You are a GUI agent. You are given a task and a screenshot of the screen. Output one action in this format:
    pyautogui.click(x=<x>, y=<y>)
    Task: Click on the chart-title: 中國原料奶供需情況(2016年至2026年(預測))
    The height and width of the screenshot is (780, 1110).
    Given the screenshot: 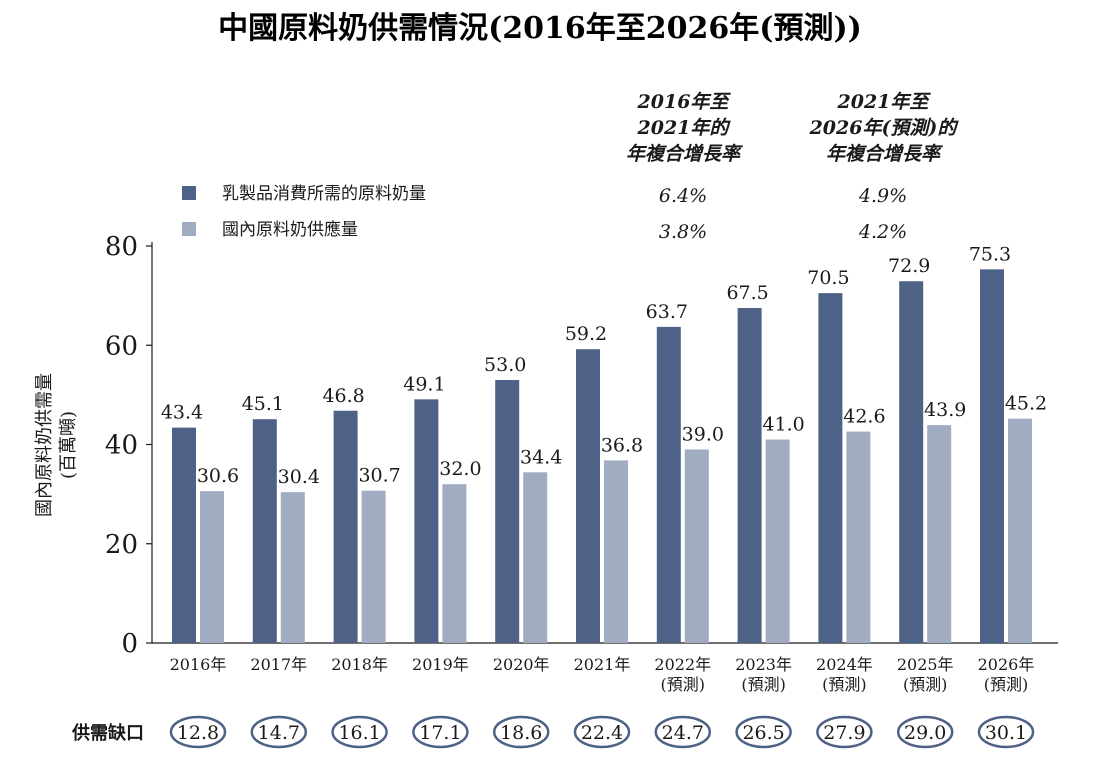 What is the action you would take?
    pyautogui.click(x=540, y=28)
    